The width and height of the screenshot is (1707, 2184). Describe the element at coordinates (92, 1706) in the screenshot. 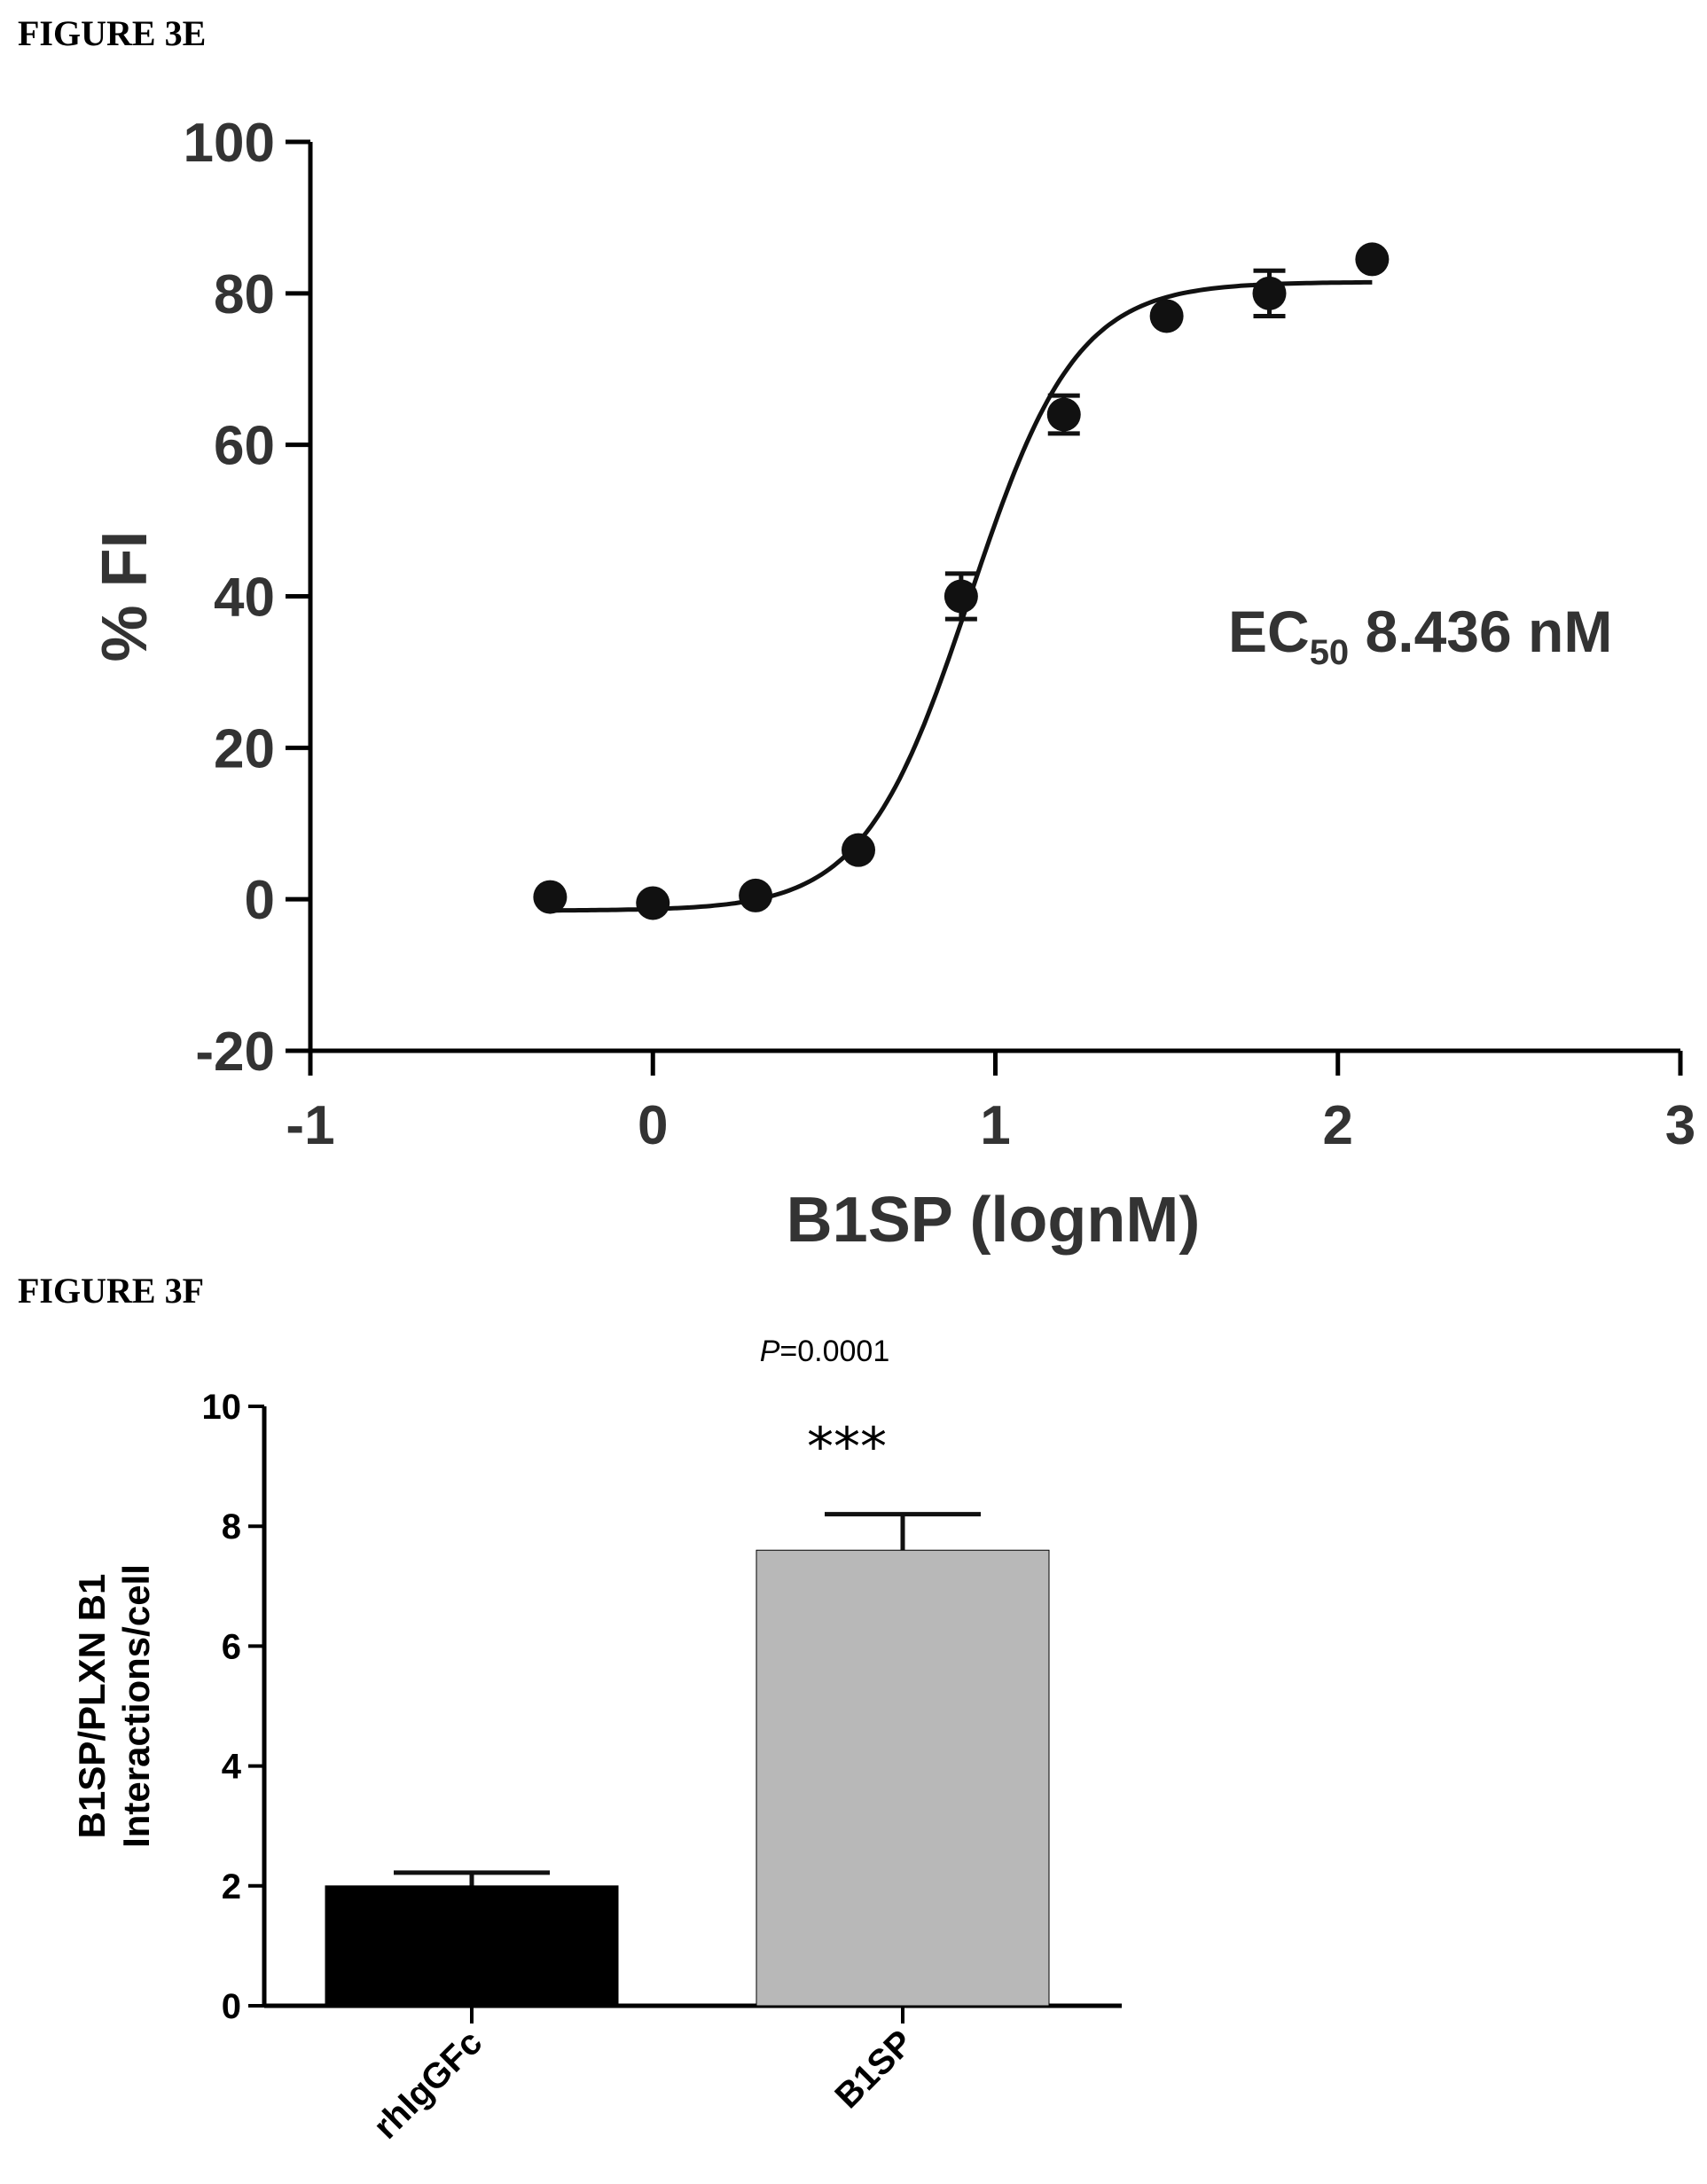

I see `chart-f-y-axis-title-line1: B1SP/PLXN B1` at that location.